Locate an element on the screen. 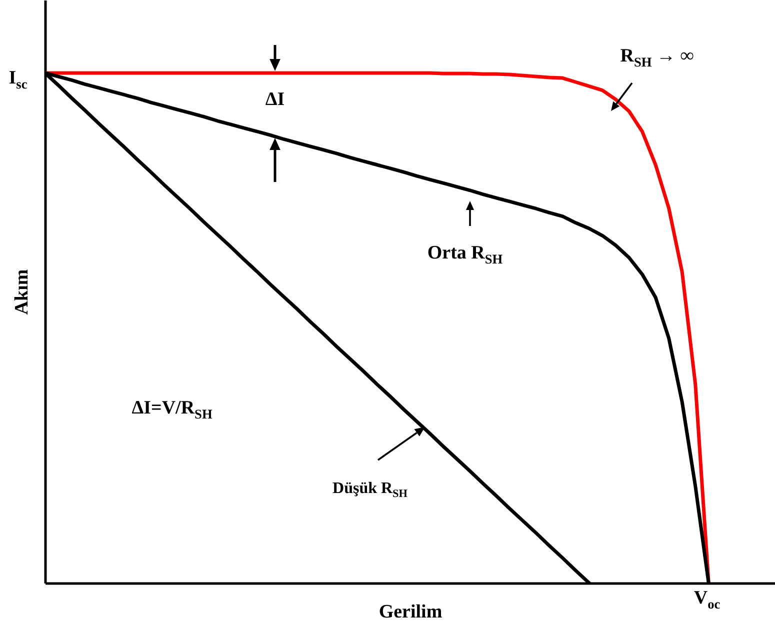 The height and width of the screenshot is (628, 775). annotation: Orta R$_{SH}$ is located at coordinates (465, 255).